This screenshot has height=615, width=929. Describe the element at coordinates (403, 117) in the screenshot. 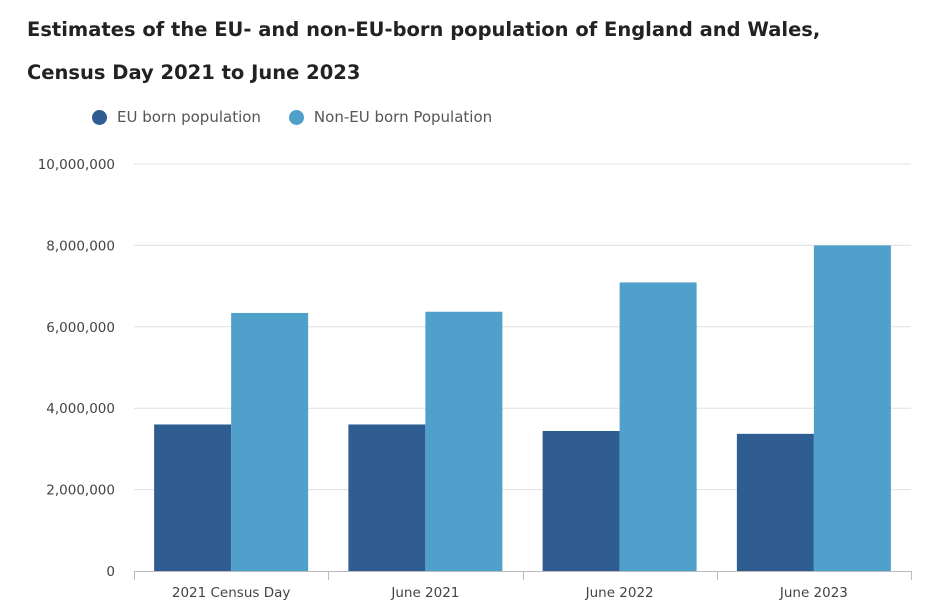

I see `legend-label-non-eu: Non-EU born Population` at that location.